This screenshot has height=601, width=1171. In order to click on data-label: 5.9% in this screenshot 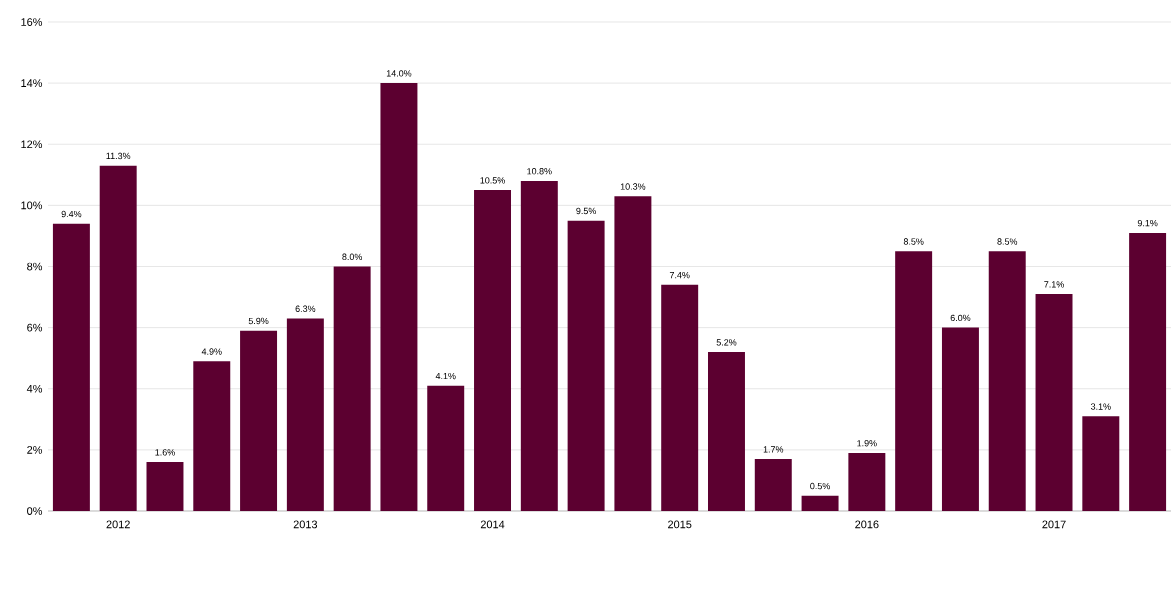, I will do `click(258, 321)`.